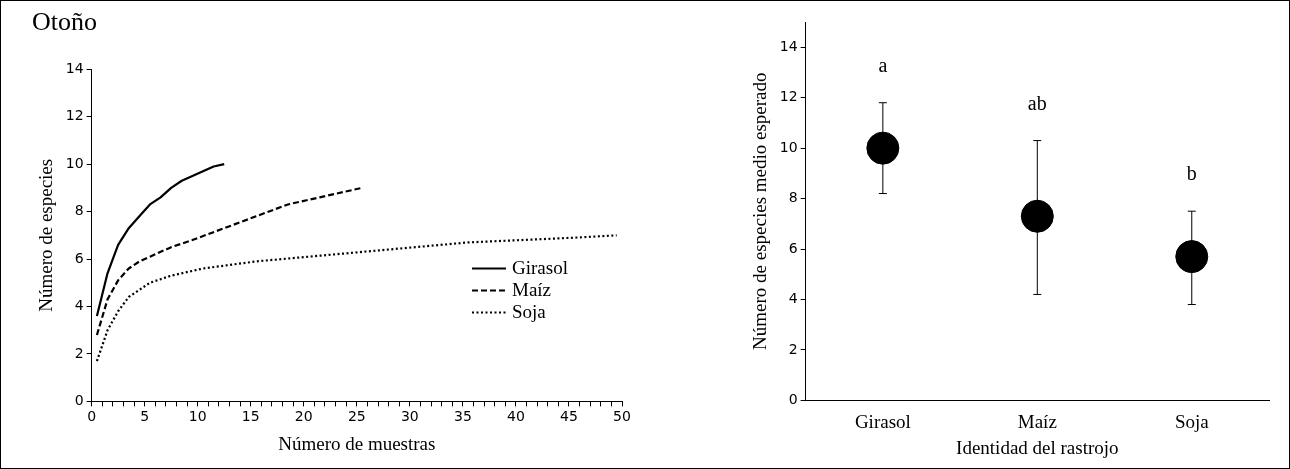  What do you see at coordinates (303, 416) in the screenshot?
I see `x-tick-label: 20` at bounding box center [303, 416].